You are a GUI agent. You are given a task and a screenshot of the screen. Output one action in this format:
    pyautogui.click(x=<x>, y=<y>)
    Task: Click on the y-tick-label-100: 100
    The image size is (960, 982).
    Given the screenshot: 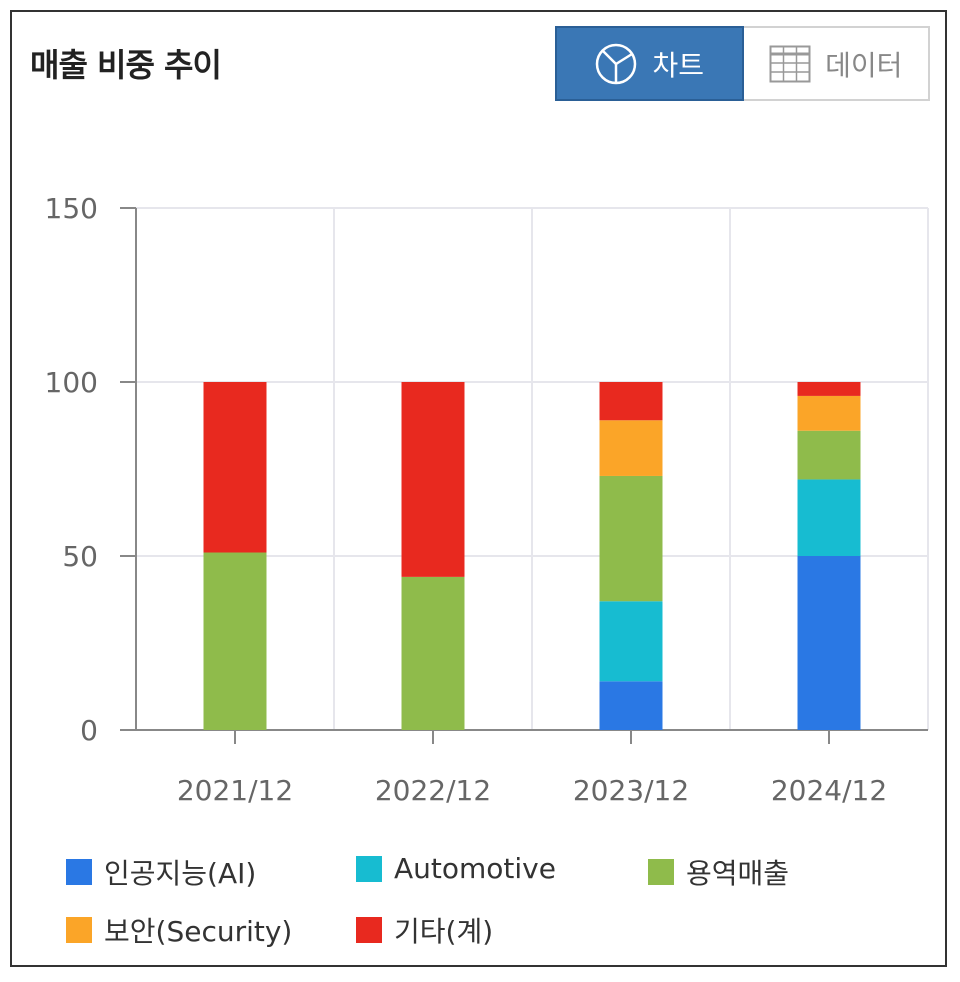 What is the action you would take?
    pyautogui.click(x=71, y=382)
    